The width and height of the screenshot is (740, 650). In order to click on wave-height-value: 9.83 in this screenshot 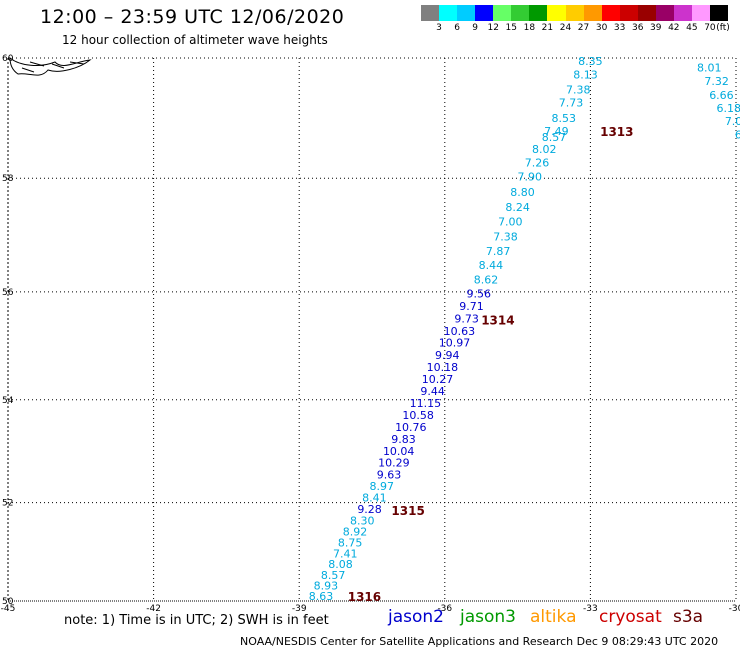, I will do `click(403, 439)`.